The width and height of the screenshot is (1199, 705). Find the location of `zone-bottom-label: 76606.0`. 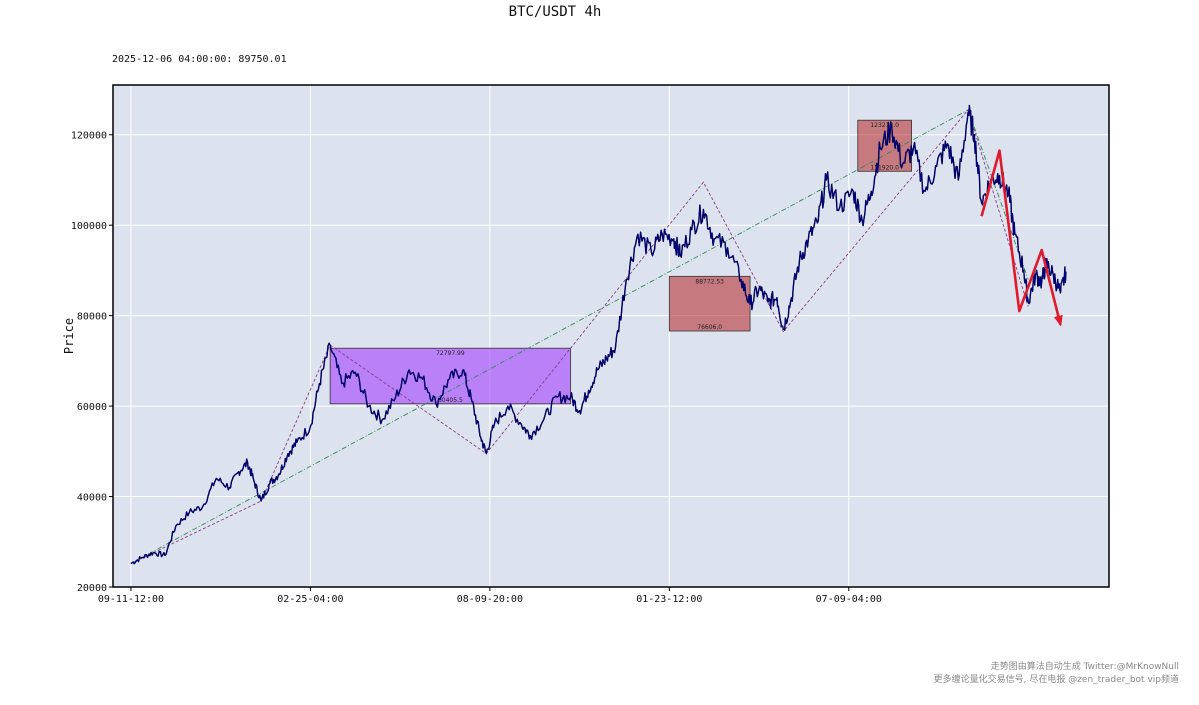

zone-bottom-label: 76606.0 is located at coordinates (709, 327).